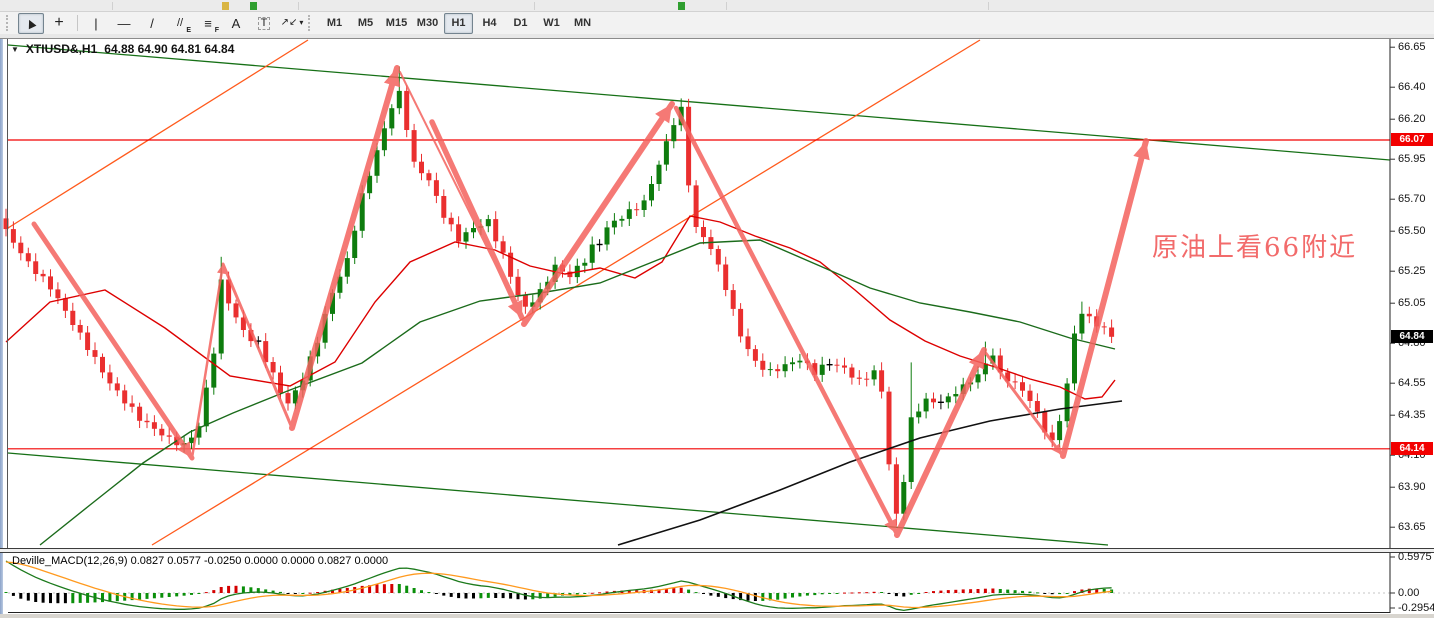 This screenshot has width=1434, height=618. Describe the element at coordinates (1, 326) in the screenshot. I see `window-left-edge` at that location.